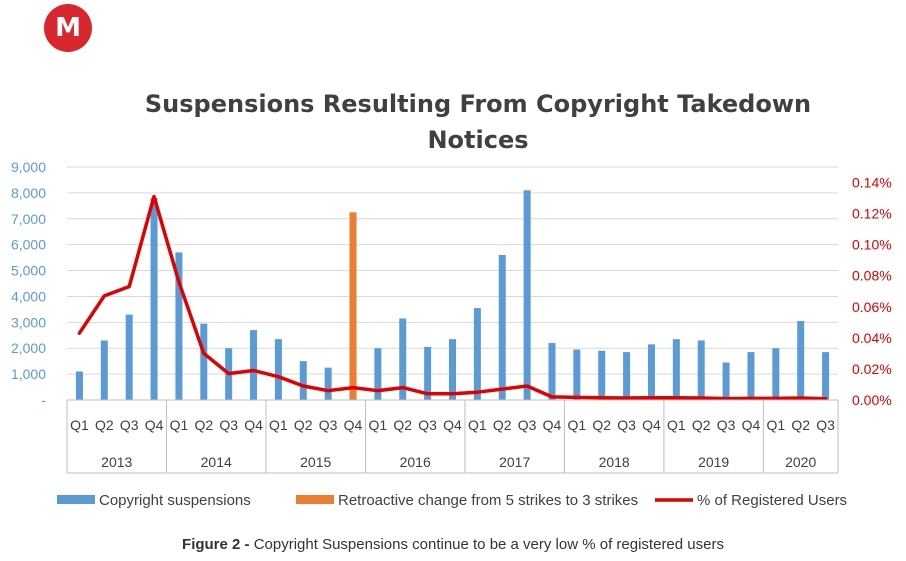 The image size is (906, 561). I want to click on x-year-label: 2015, so click(315, 462).